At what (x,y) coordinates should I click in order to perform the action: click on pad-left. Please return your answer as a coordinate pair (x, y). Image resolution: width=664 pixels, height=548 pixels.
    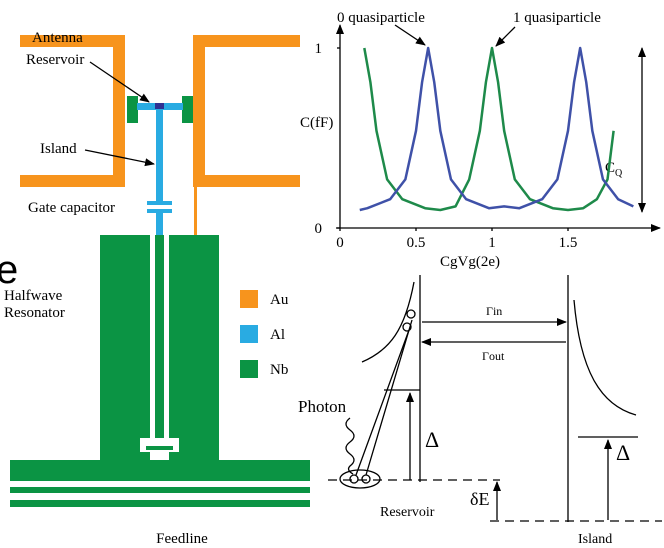
    Looking at the image, I should click on (132, 109).